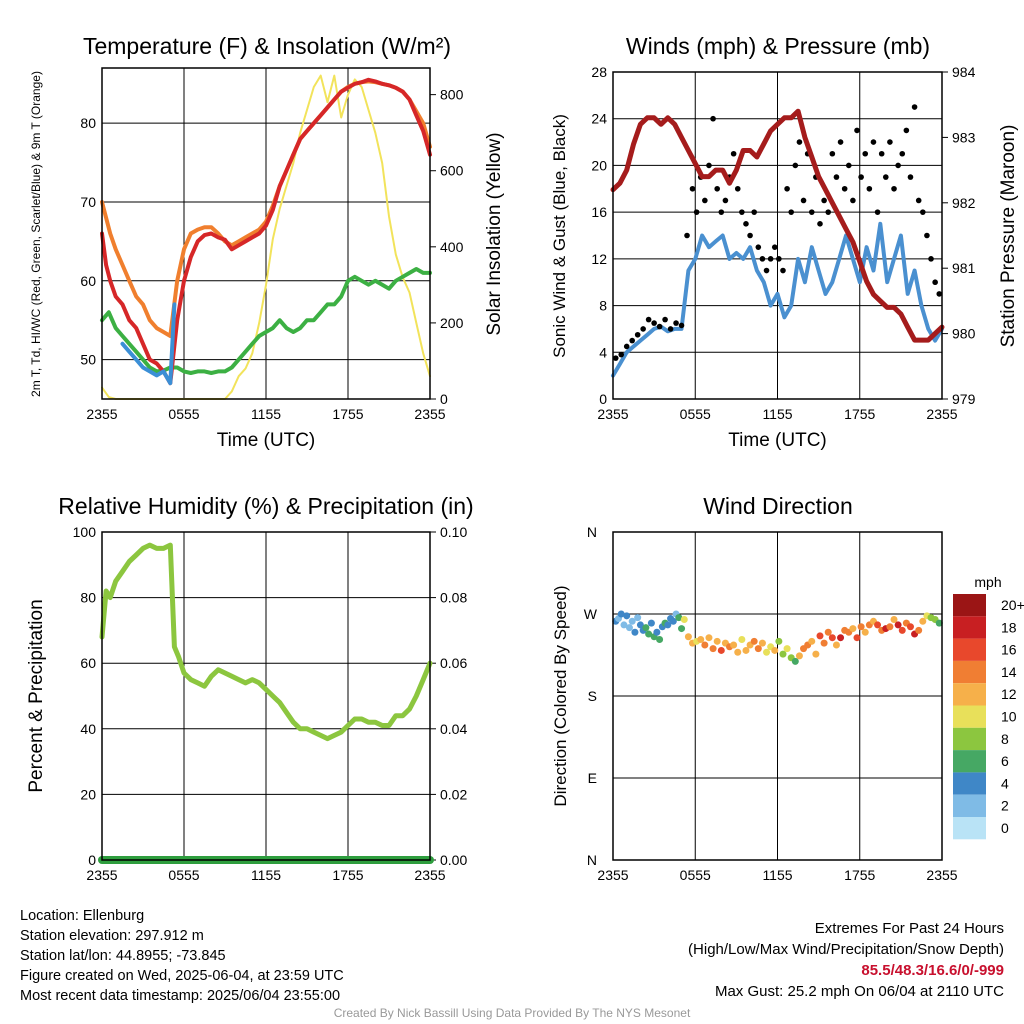  I want to click on wind-xtick-label: 2355, so click(941, 414).